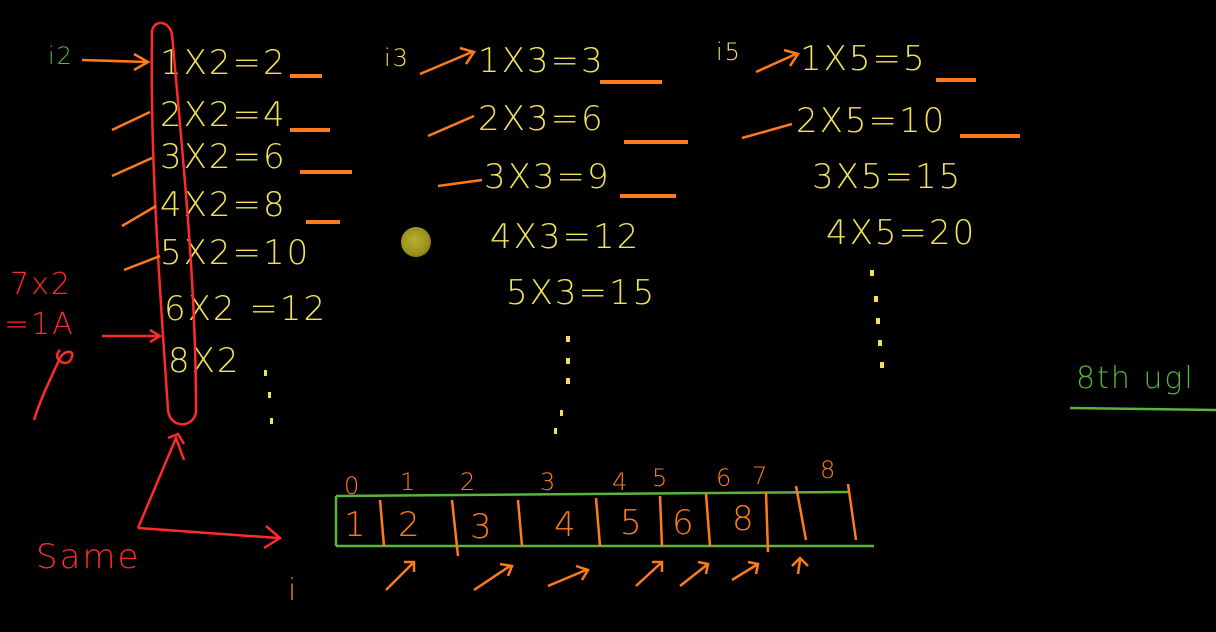 This screenshot has width=1216, height=632. What do you see at coordinates (565, 237) in the screenshot?
I see `table-i3-row: 4X3=12` at bounding box center [565, 237].